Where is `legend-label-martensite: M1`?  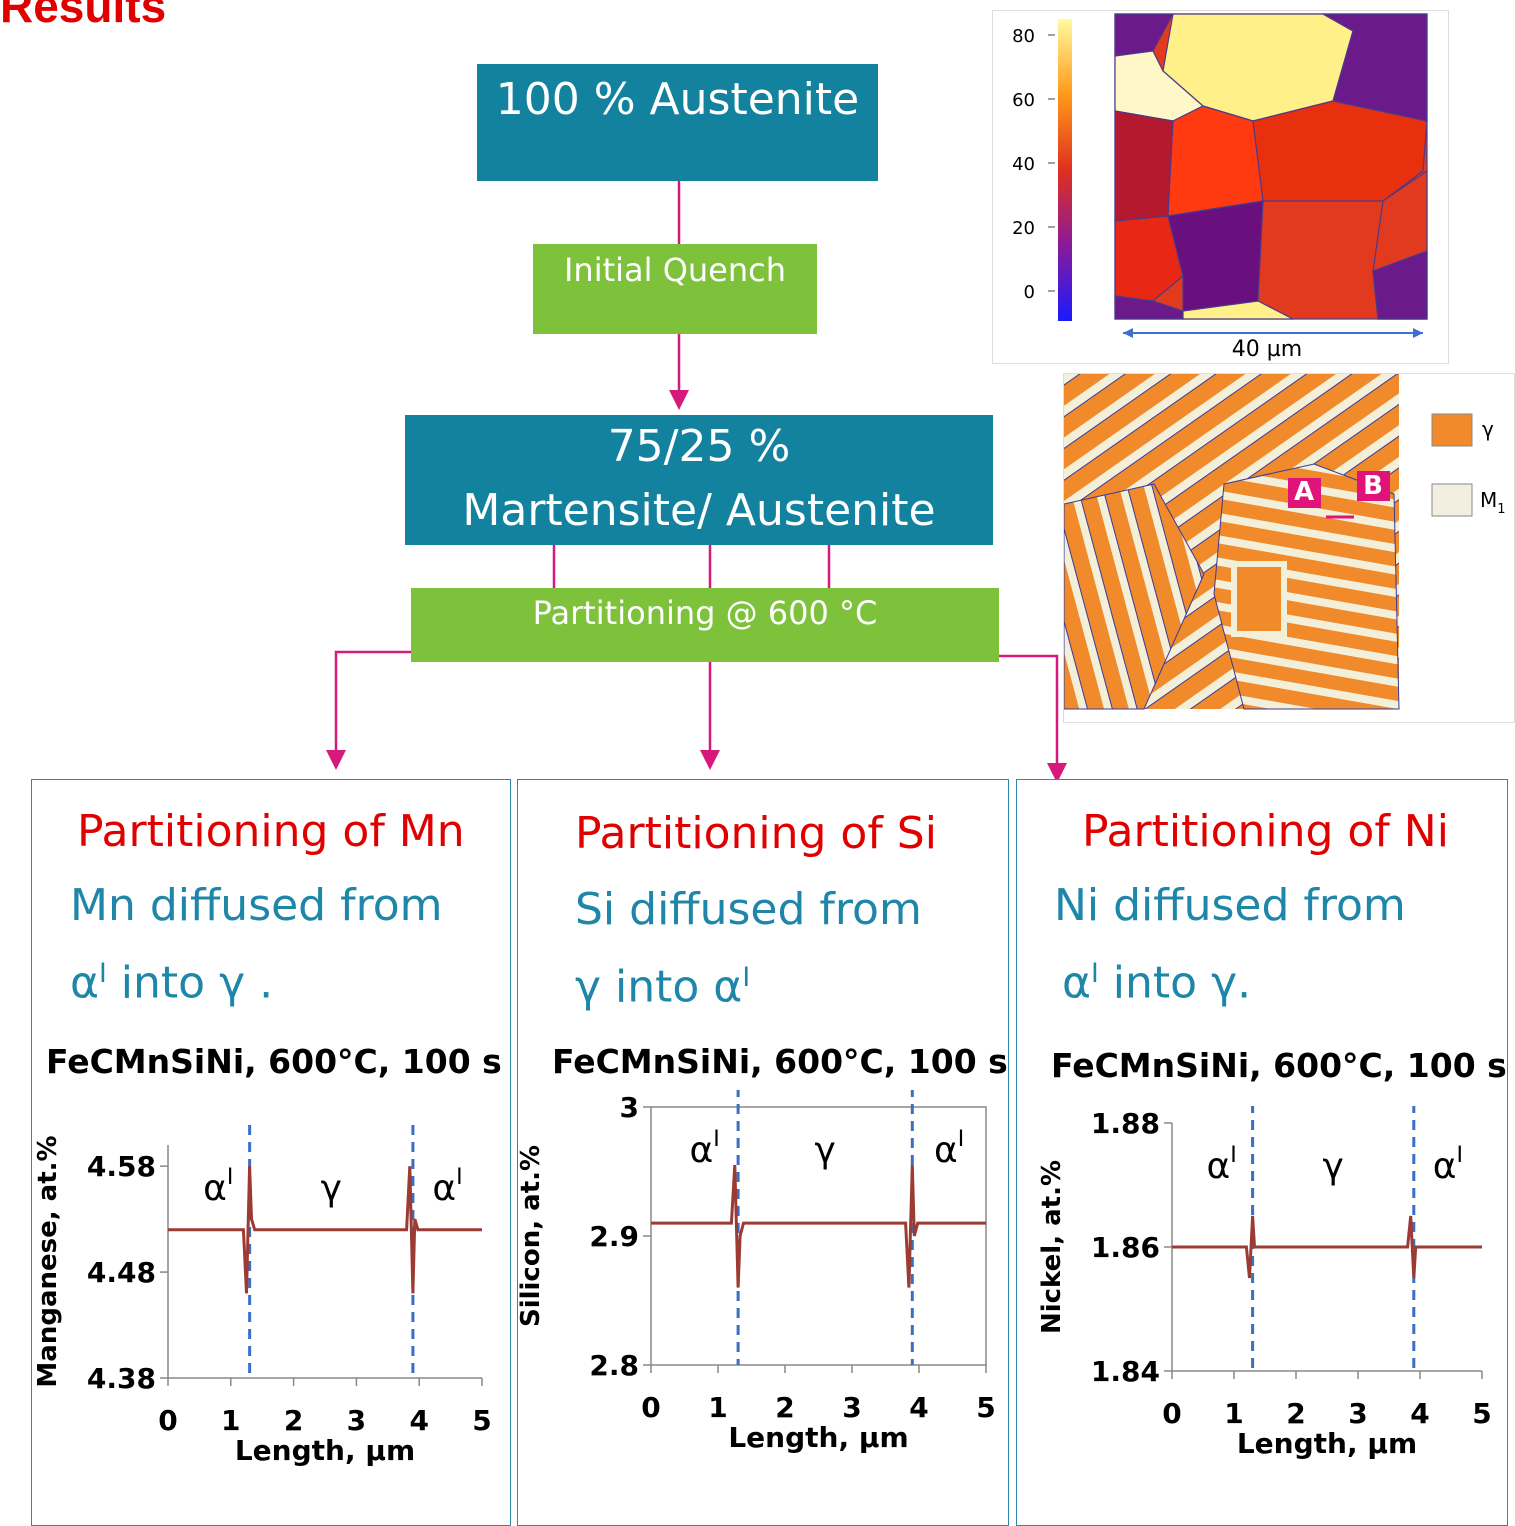
legend-label-martensite: M1 is located at coordinates (1493, 502).